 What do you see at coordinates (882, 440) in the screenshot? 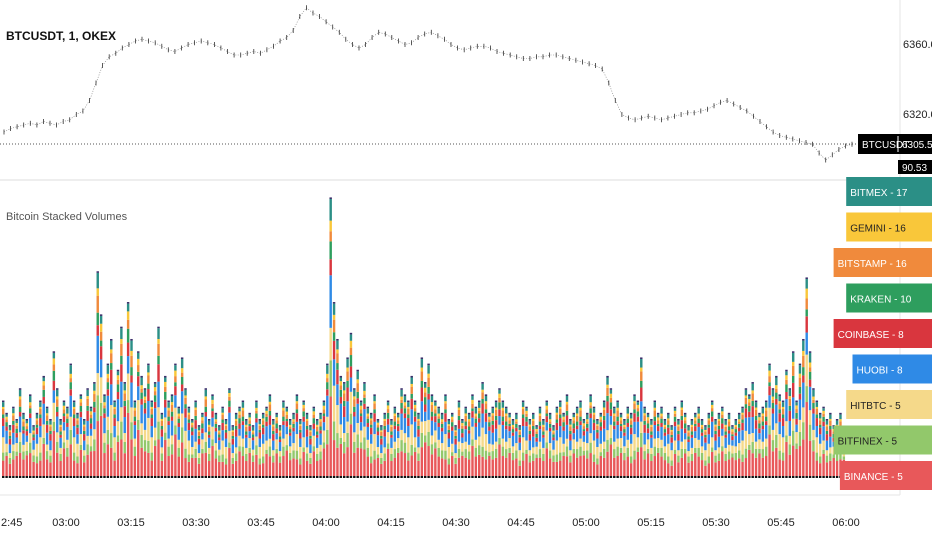
I see `exchange-tag-bitfinex: BITFINEX - 5` at bounding box center [882, 440].